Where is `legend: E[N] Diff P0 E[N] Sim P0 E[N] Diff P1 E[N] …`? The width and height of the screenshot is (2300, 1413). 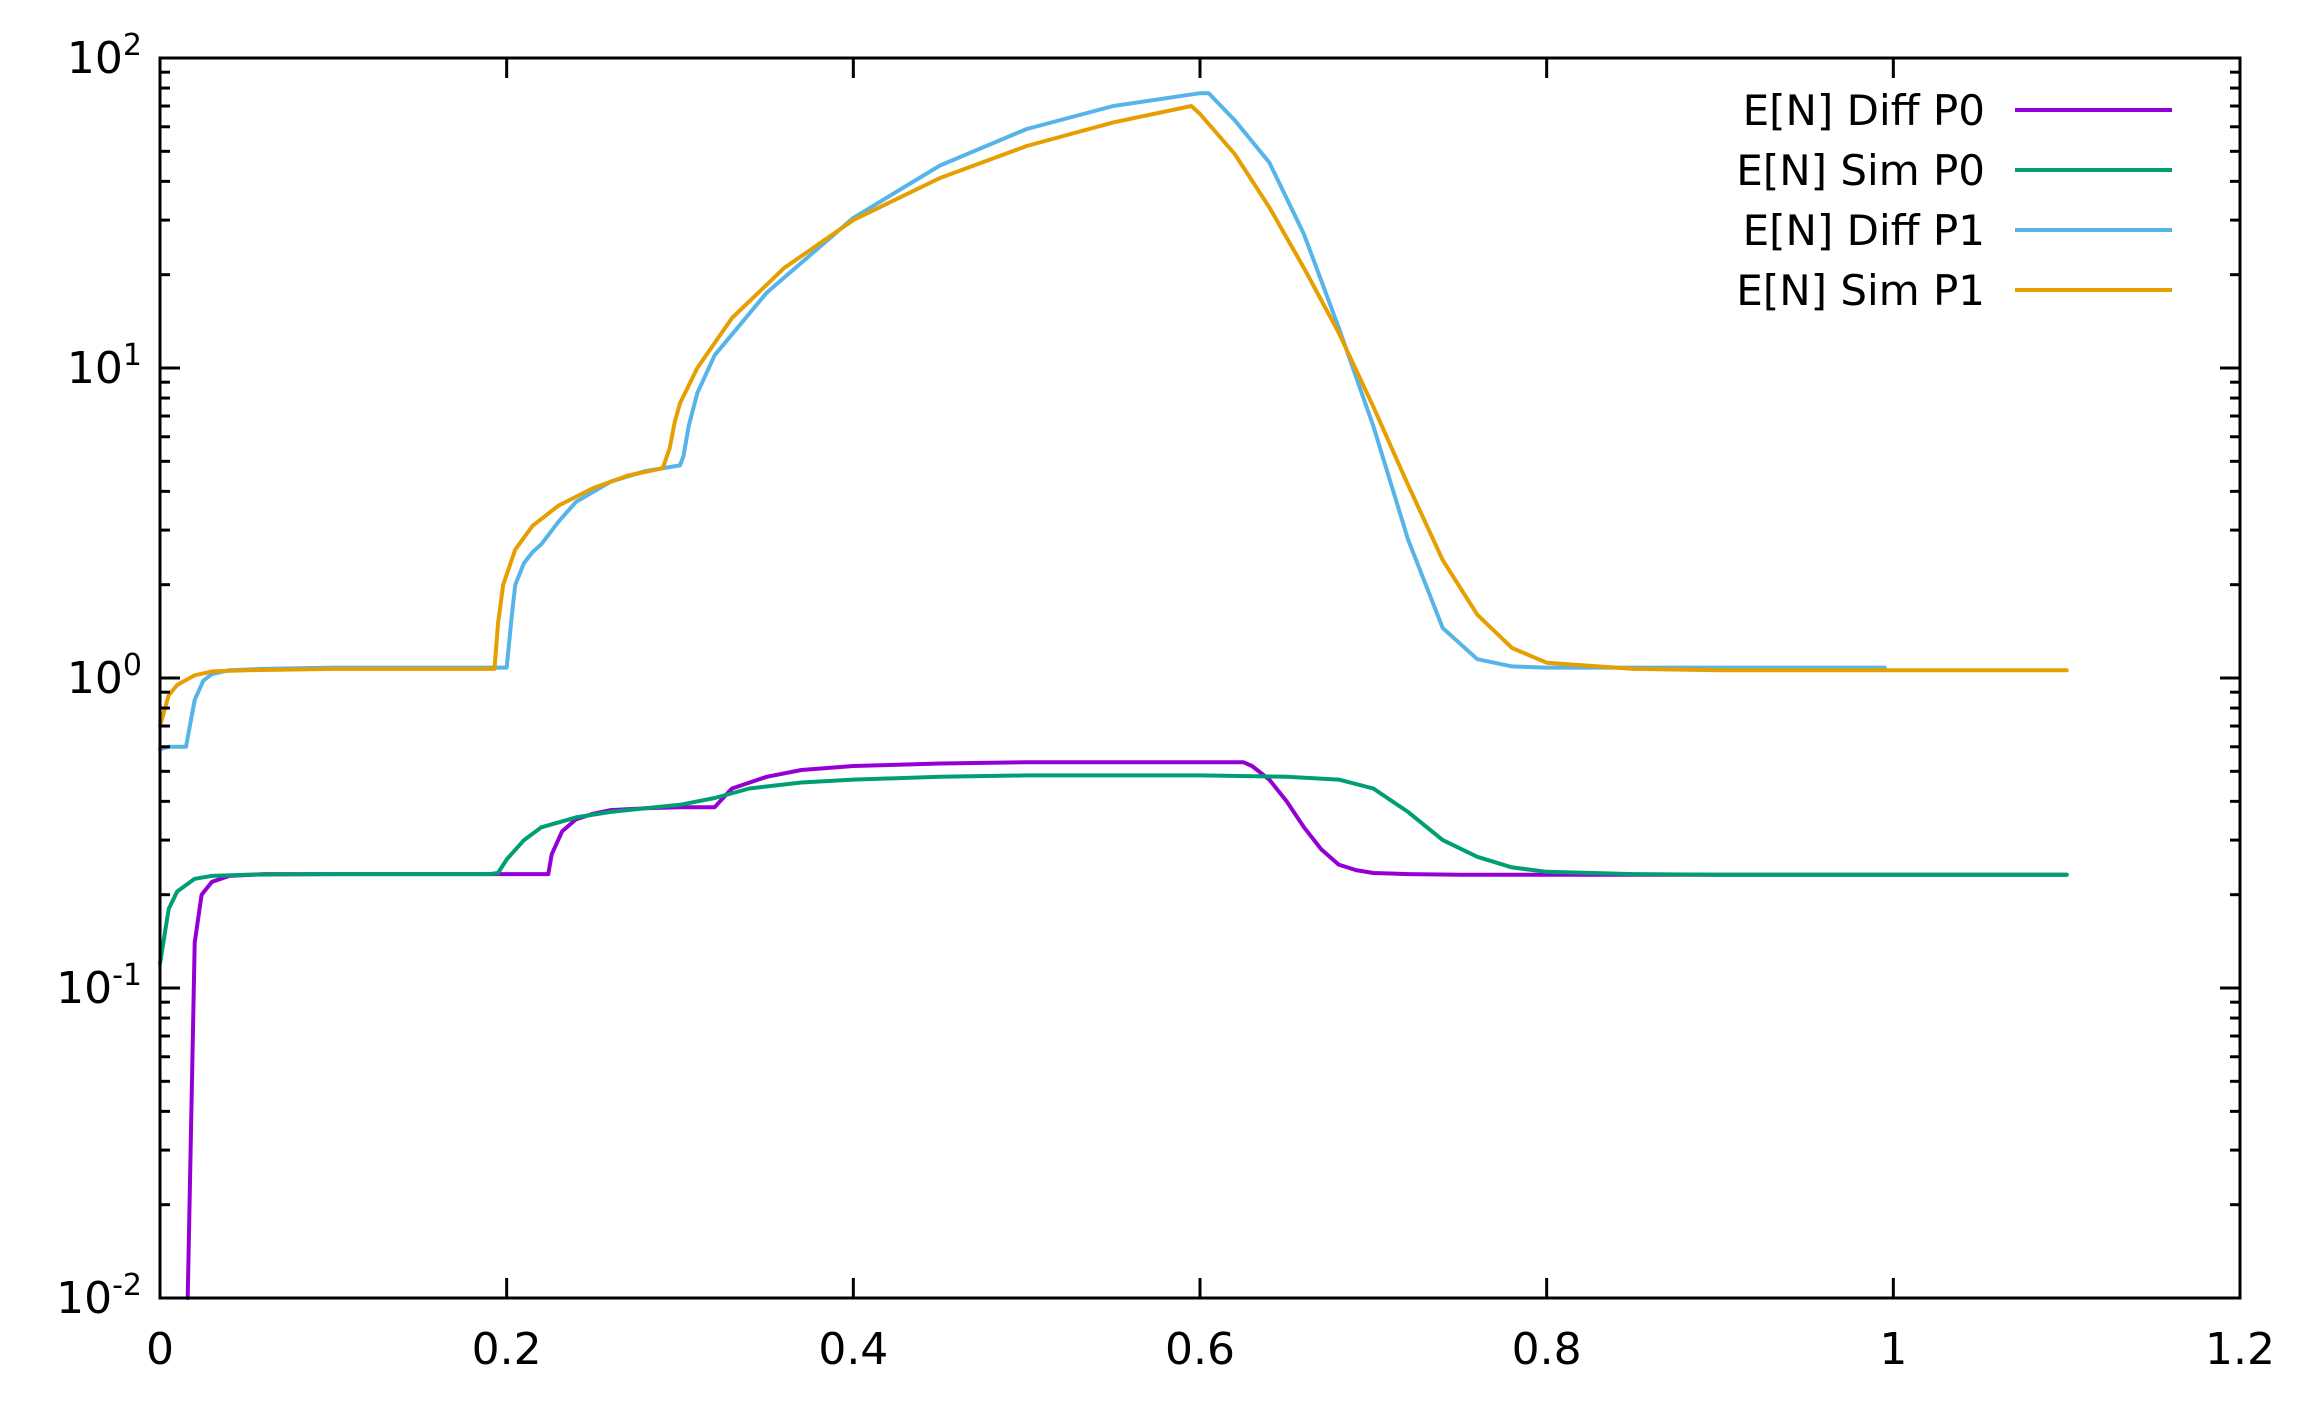 legend: E[N] Diff P0 E[N] Sim P0 E[N] Diff P1 E[N] … is located at coordinates (1954, 200).